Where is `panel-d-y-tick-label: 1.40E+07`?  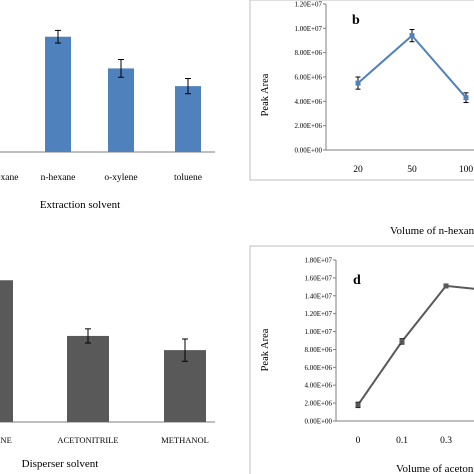
panel-d-y-tick-label: 1.40E+07 is located at coordinates (319, 296).